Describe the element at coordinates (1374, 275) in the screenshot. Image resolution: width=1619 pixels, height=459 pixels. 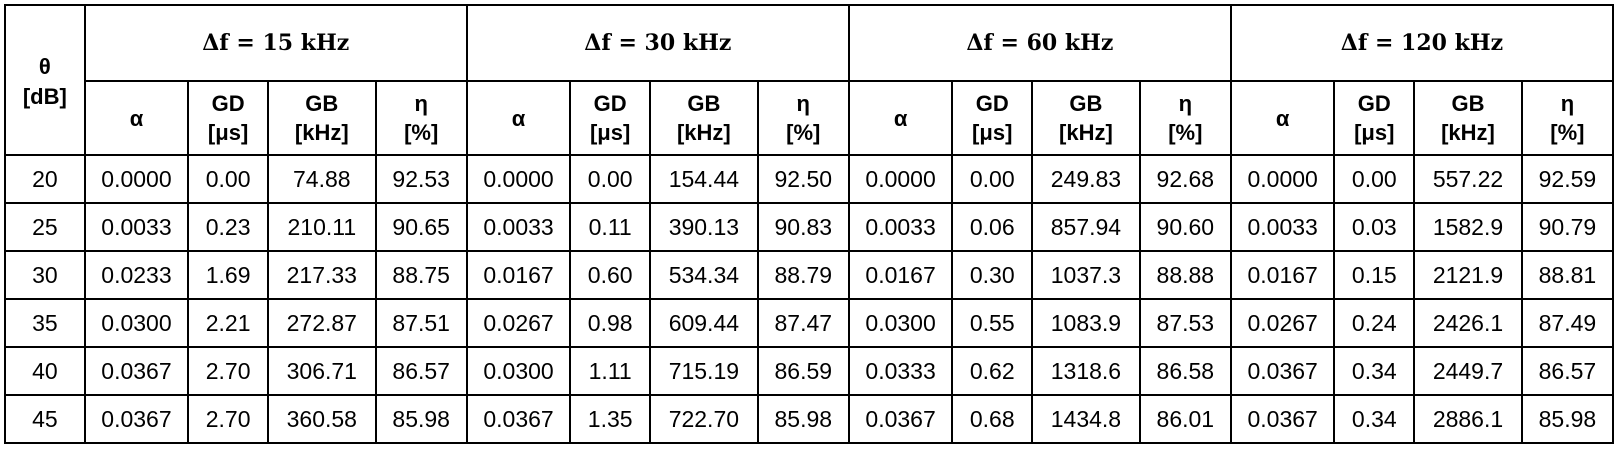
I see `table-cell: 0.15` at that location.